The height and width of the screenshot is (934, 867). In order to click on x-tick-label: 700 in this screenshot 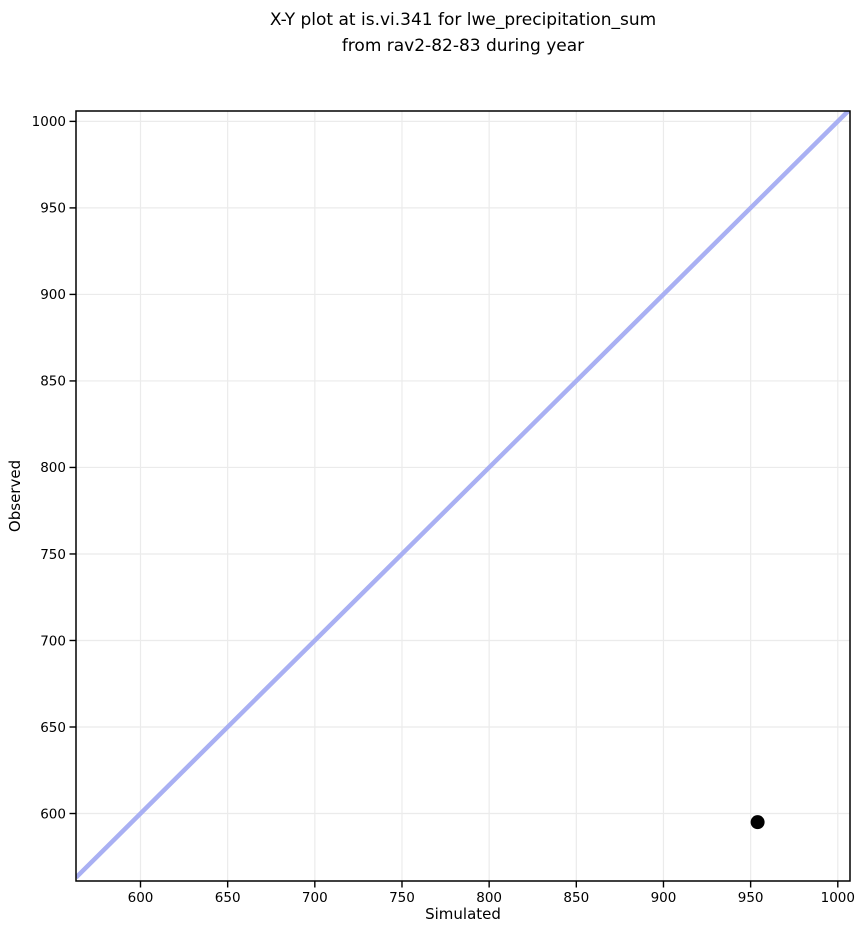, I will do `click(315, 898)`.